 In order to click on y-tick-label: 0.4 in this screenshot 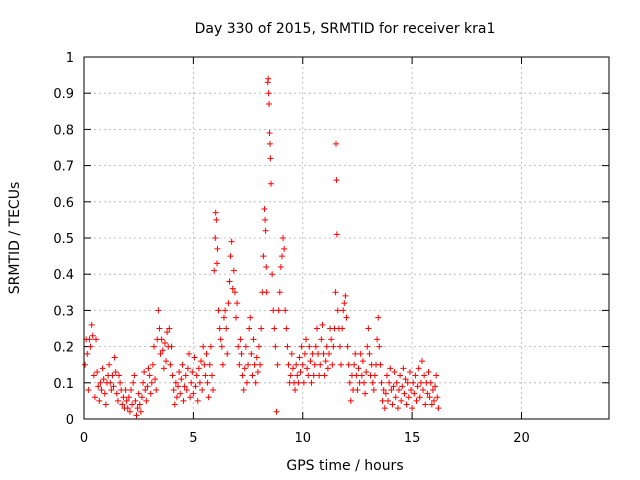, I will do `click(63, 275)`.